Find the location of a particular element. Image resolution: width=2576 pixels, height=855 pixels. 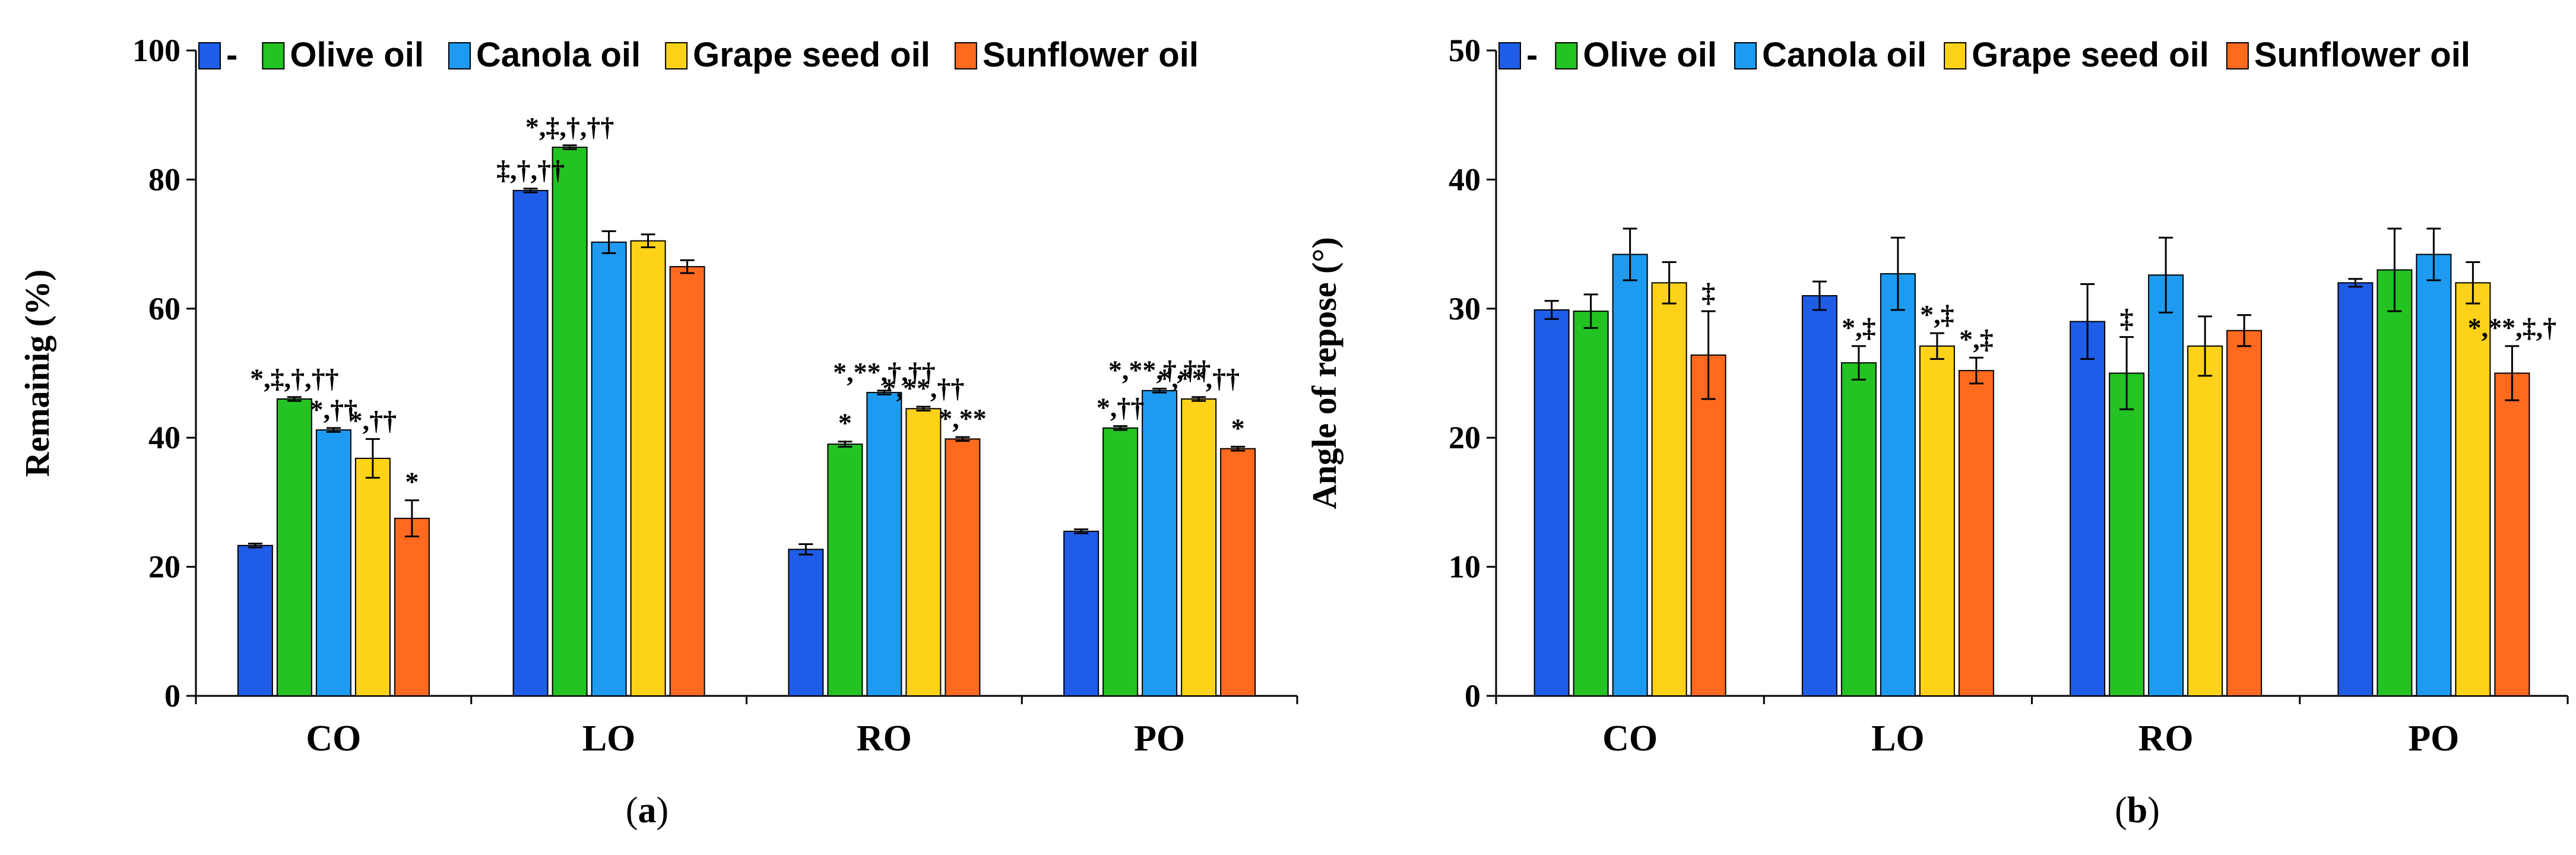

panel-caption: (a) is located at coordinates (647, 810).